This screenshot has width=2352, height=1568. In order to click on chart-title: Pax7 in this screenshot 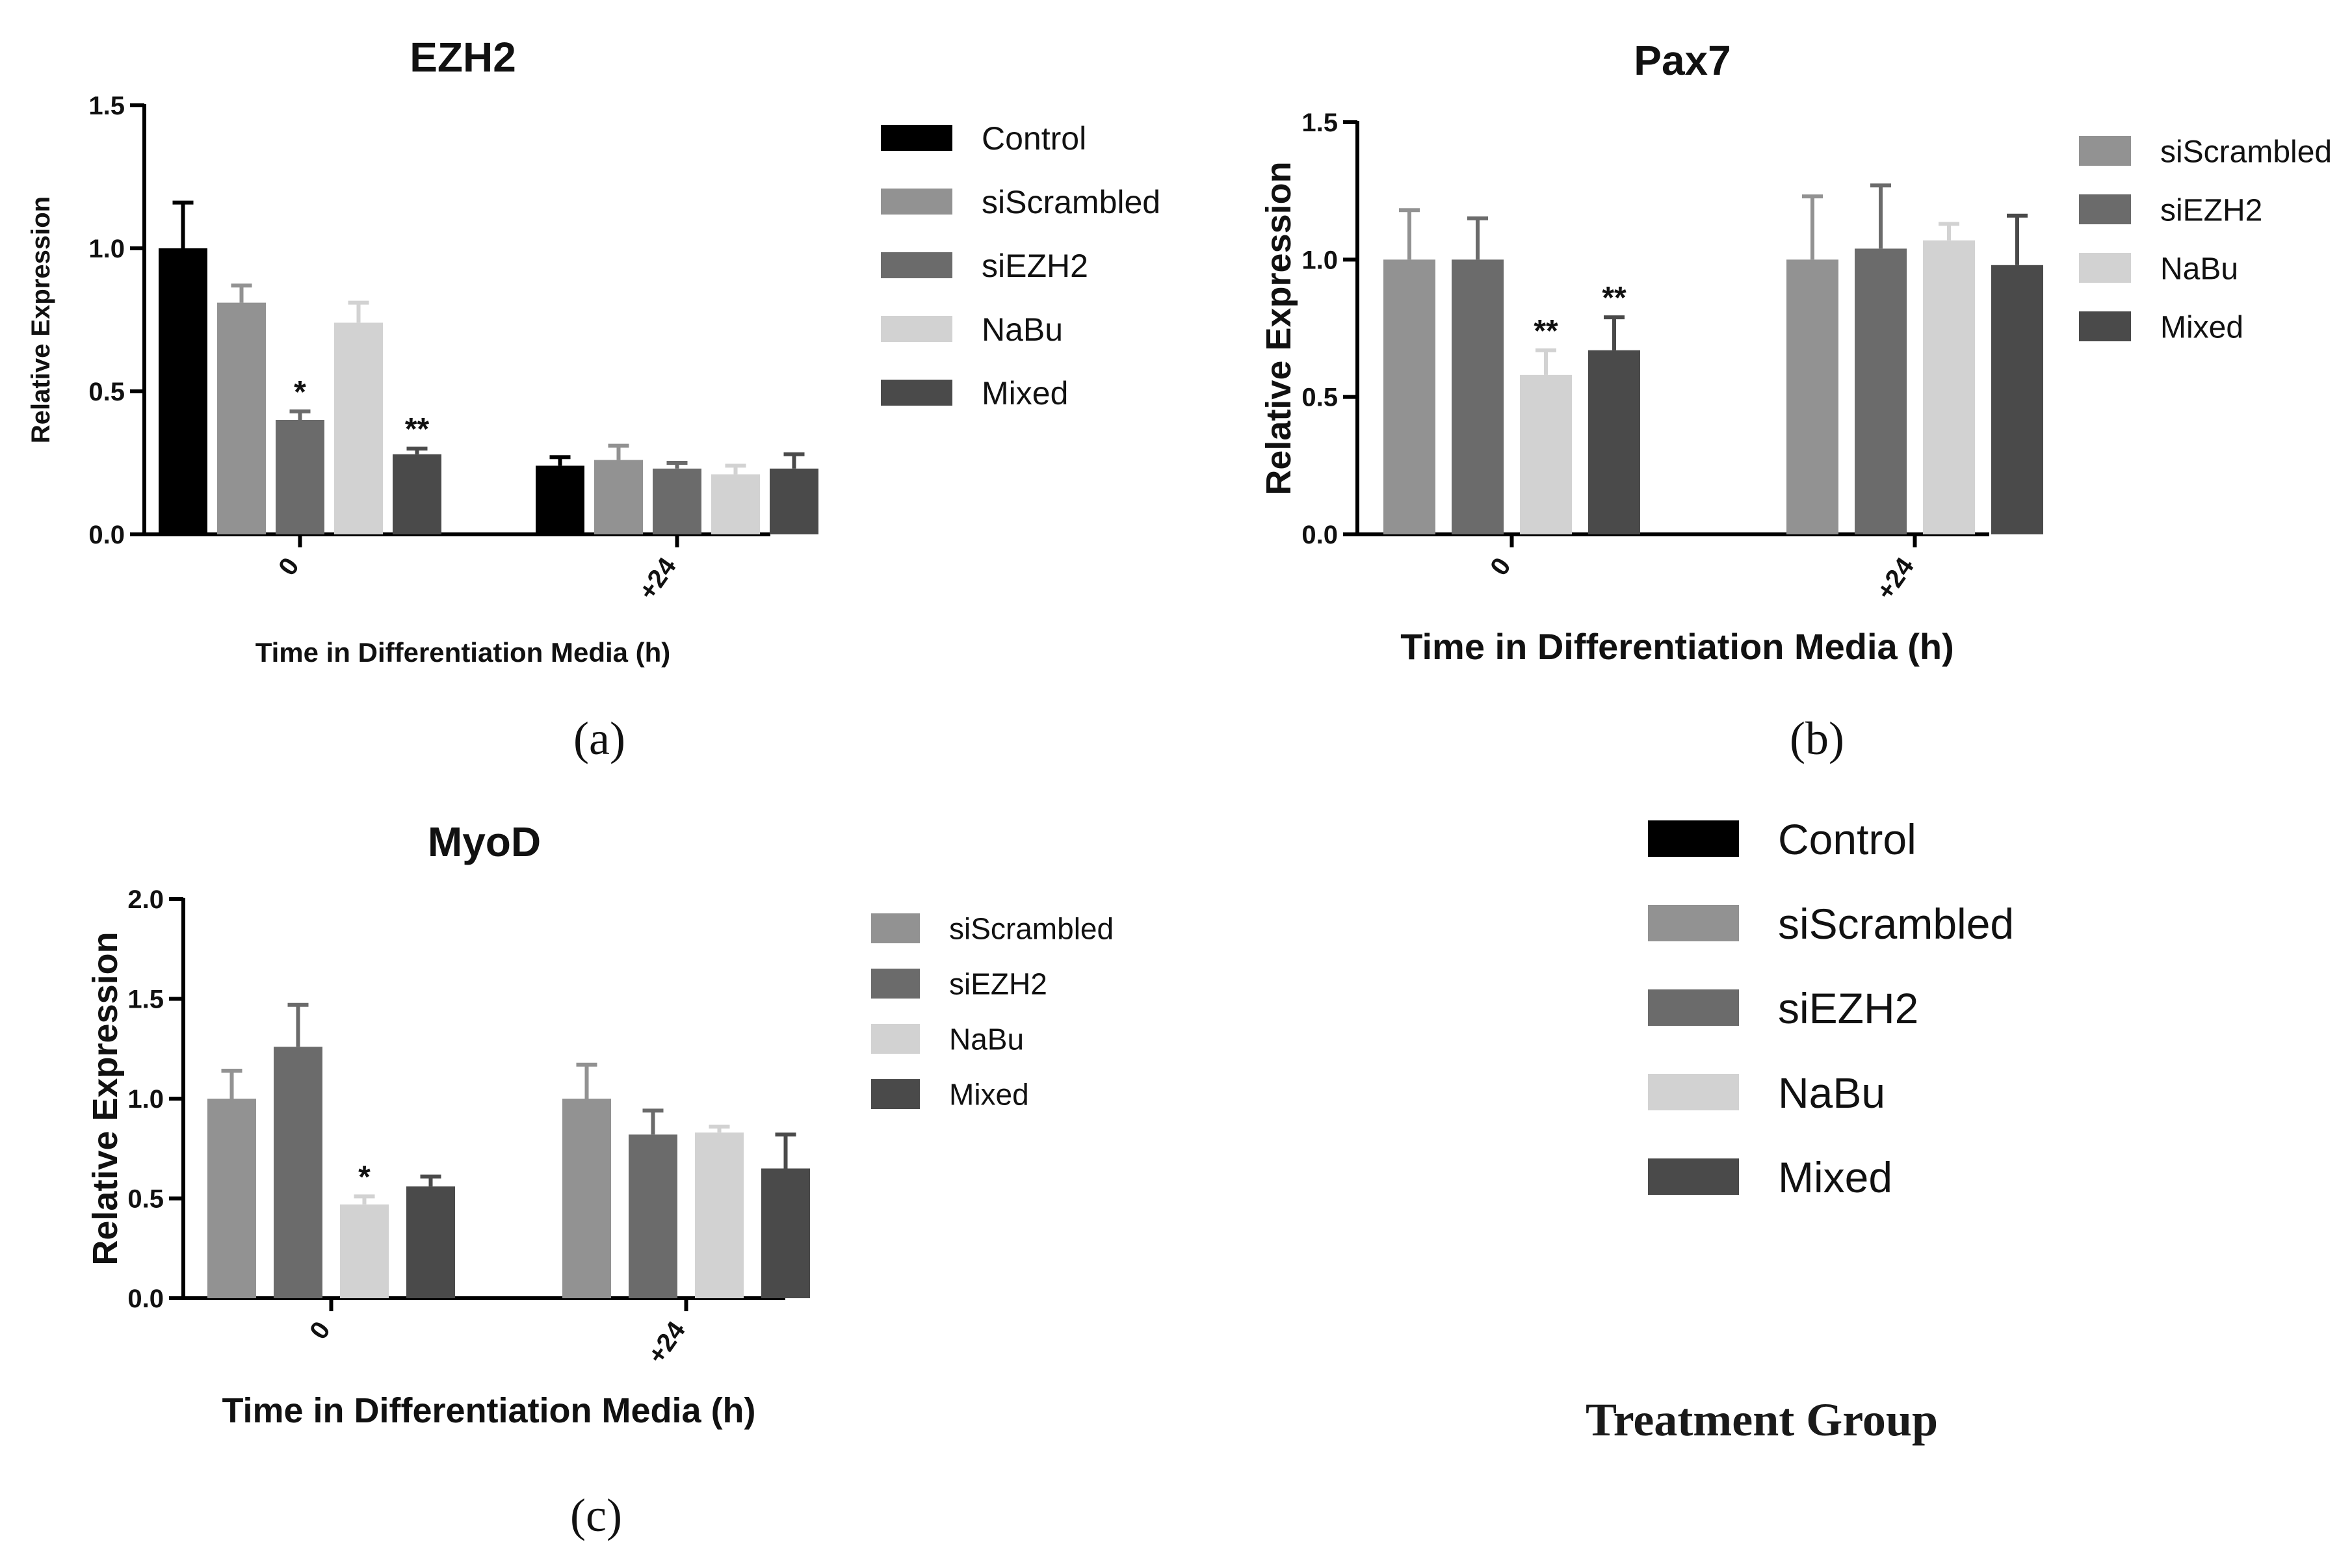, I will do `click(1682, 60)`.